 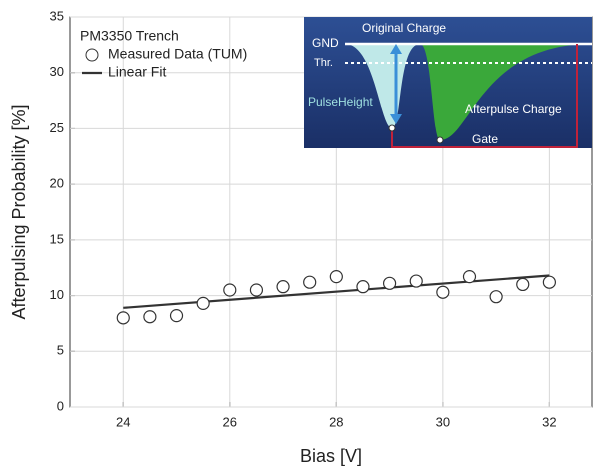 What do you see at coordinates (57, 183) in the screenshot?
I see `y-tick-label: 20` at bounding box center [57, 183].